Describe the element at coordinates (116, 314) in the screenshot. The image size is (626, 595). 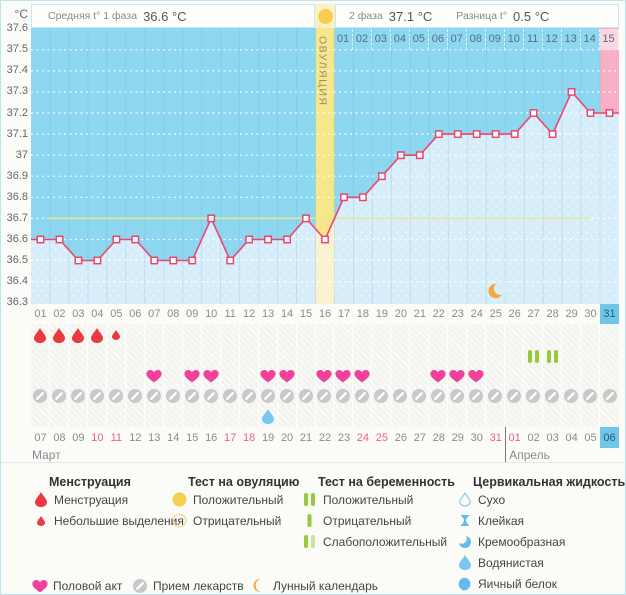
I see `cycle-day-cell: 05` at that location.